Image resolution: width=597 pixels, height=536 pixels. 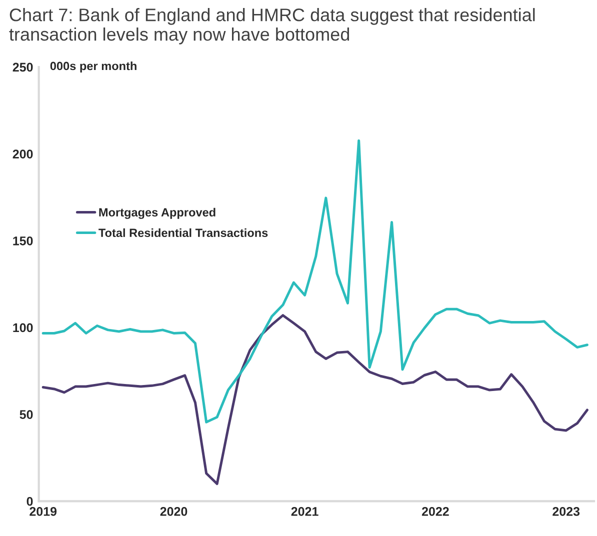 I want to click on x-tick-label: 2020, so click(x=174, y=511).